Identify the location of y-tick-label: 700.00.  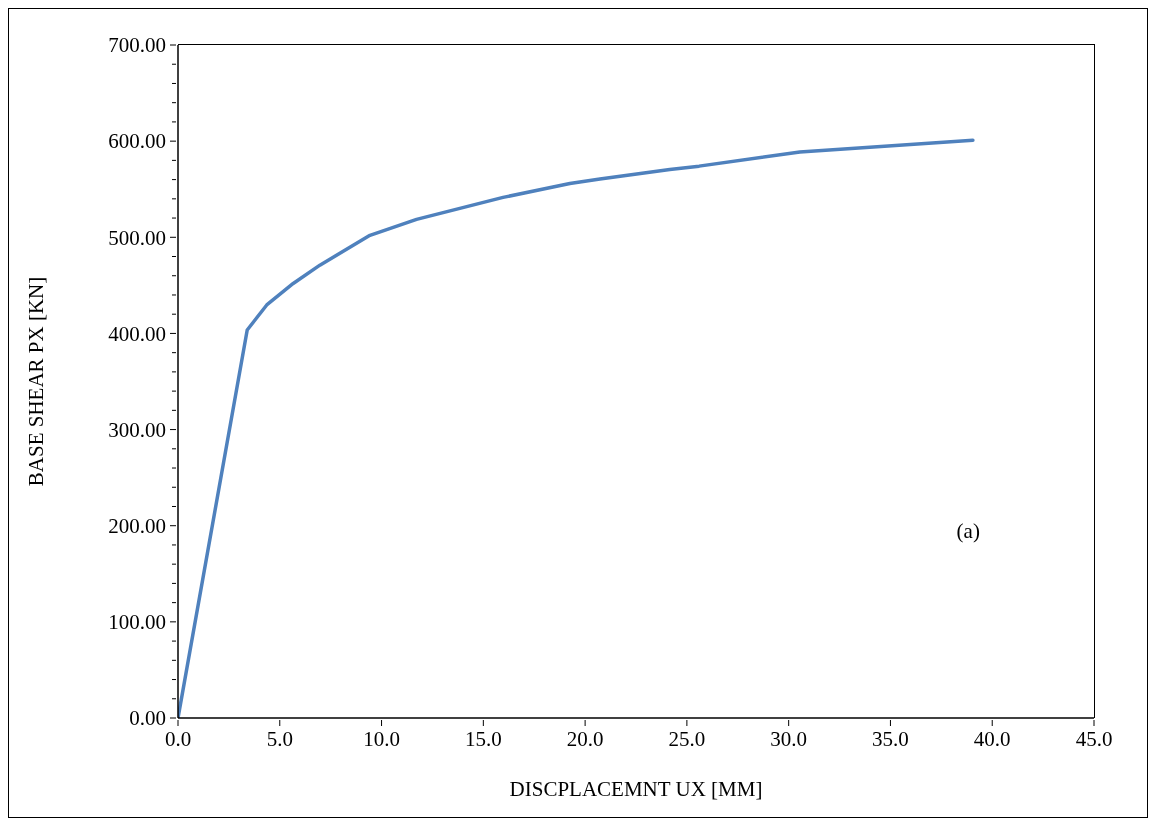
(137, 45).